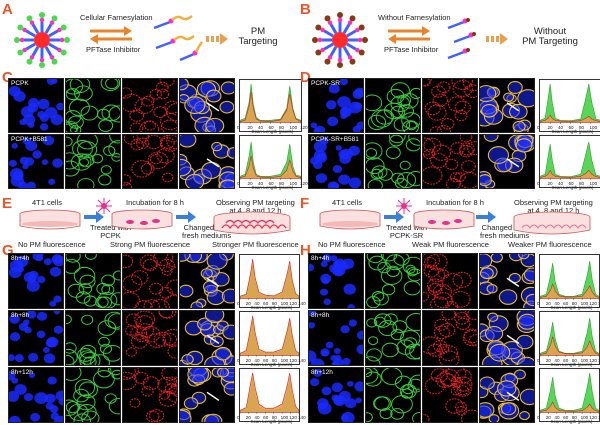 The width and height of the screenshot is (600, 425). I want to click on arrow-icon-e2, so click(186, 217).